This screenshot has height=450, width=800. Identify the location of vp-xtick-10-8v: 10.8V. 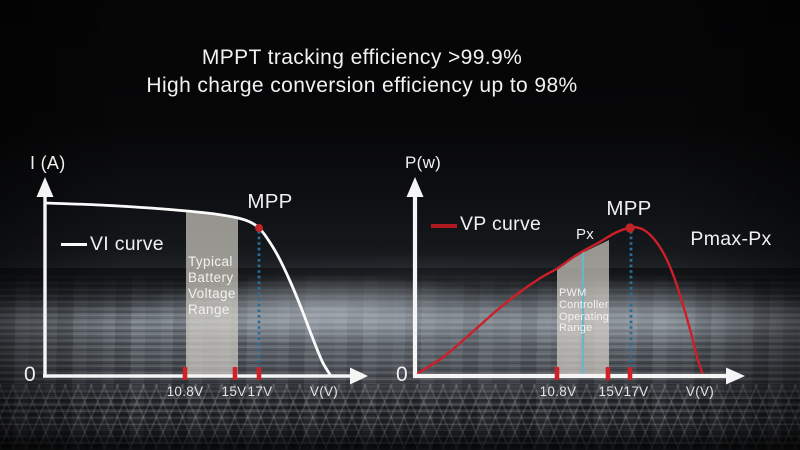
(558, 391).